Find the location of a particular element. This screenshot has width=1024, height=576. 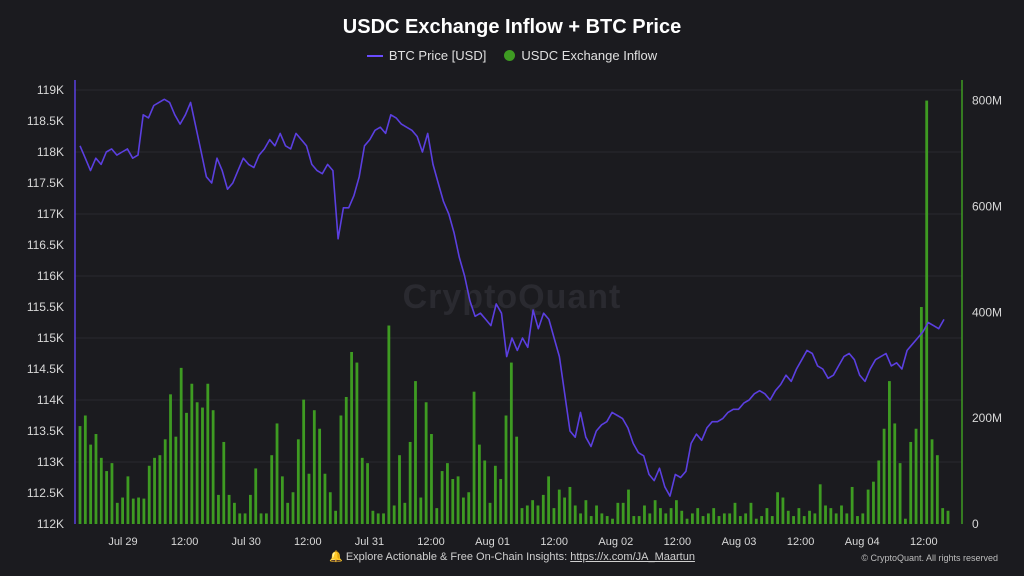

y-tick-label-left: 114K is located at coordinates (50, 400).